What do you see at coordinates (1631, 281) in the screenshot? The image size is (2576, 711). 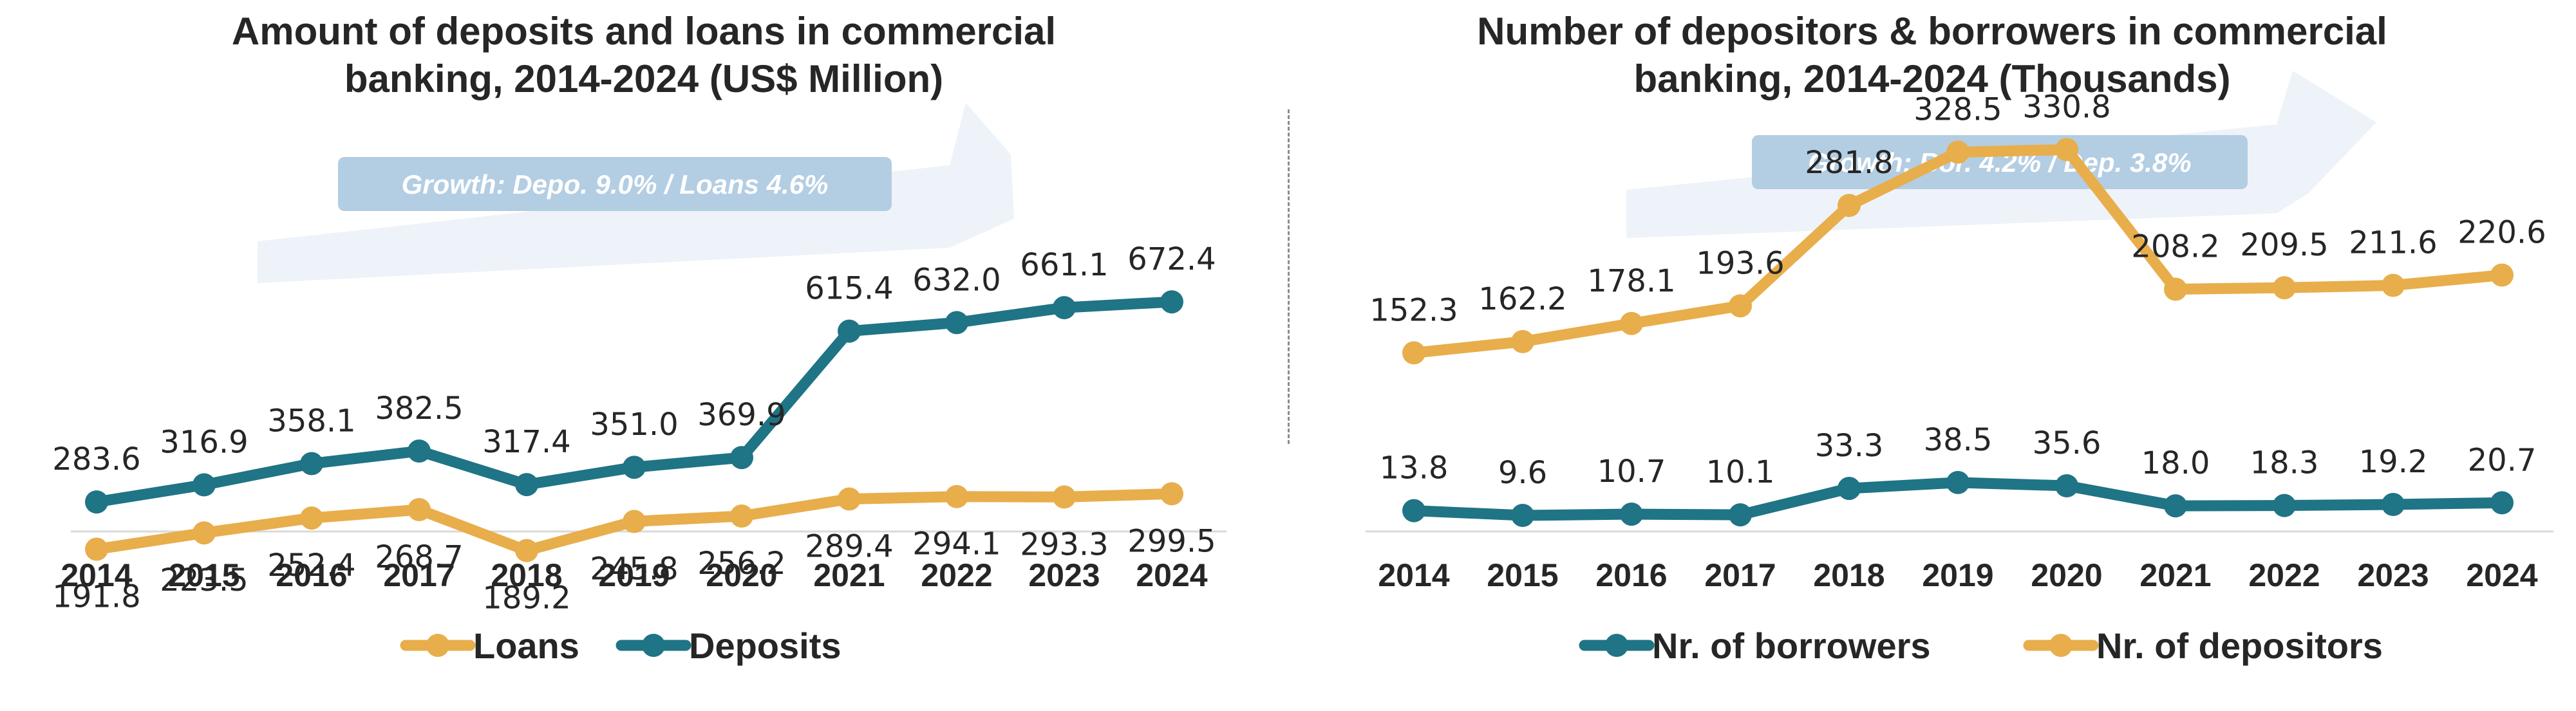 I see `data-label: 178.1` at bounding box center [1631, 281].